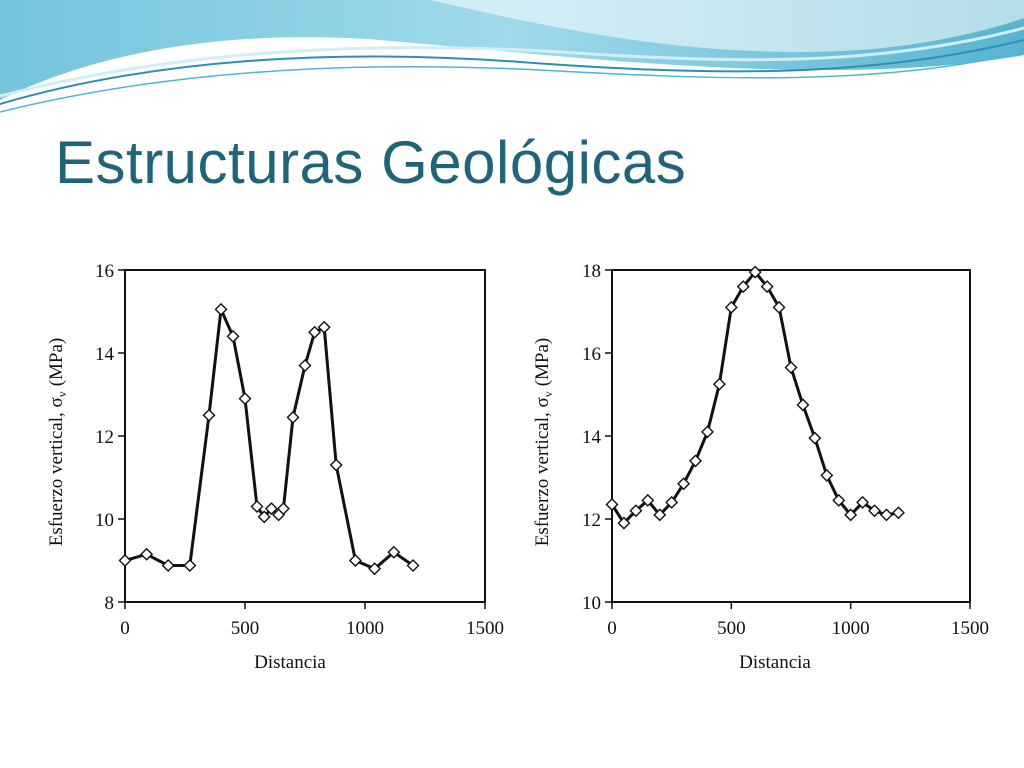 The width and height of the screenshot is (1024, 768). What do you see at coordinates (591, 271) in the screenshot?
I see `y-tick-label: 18` at bounding box center [591, 271].